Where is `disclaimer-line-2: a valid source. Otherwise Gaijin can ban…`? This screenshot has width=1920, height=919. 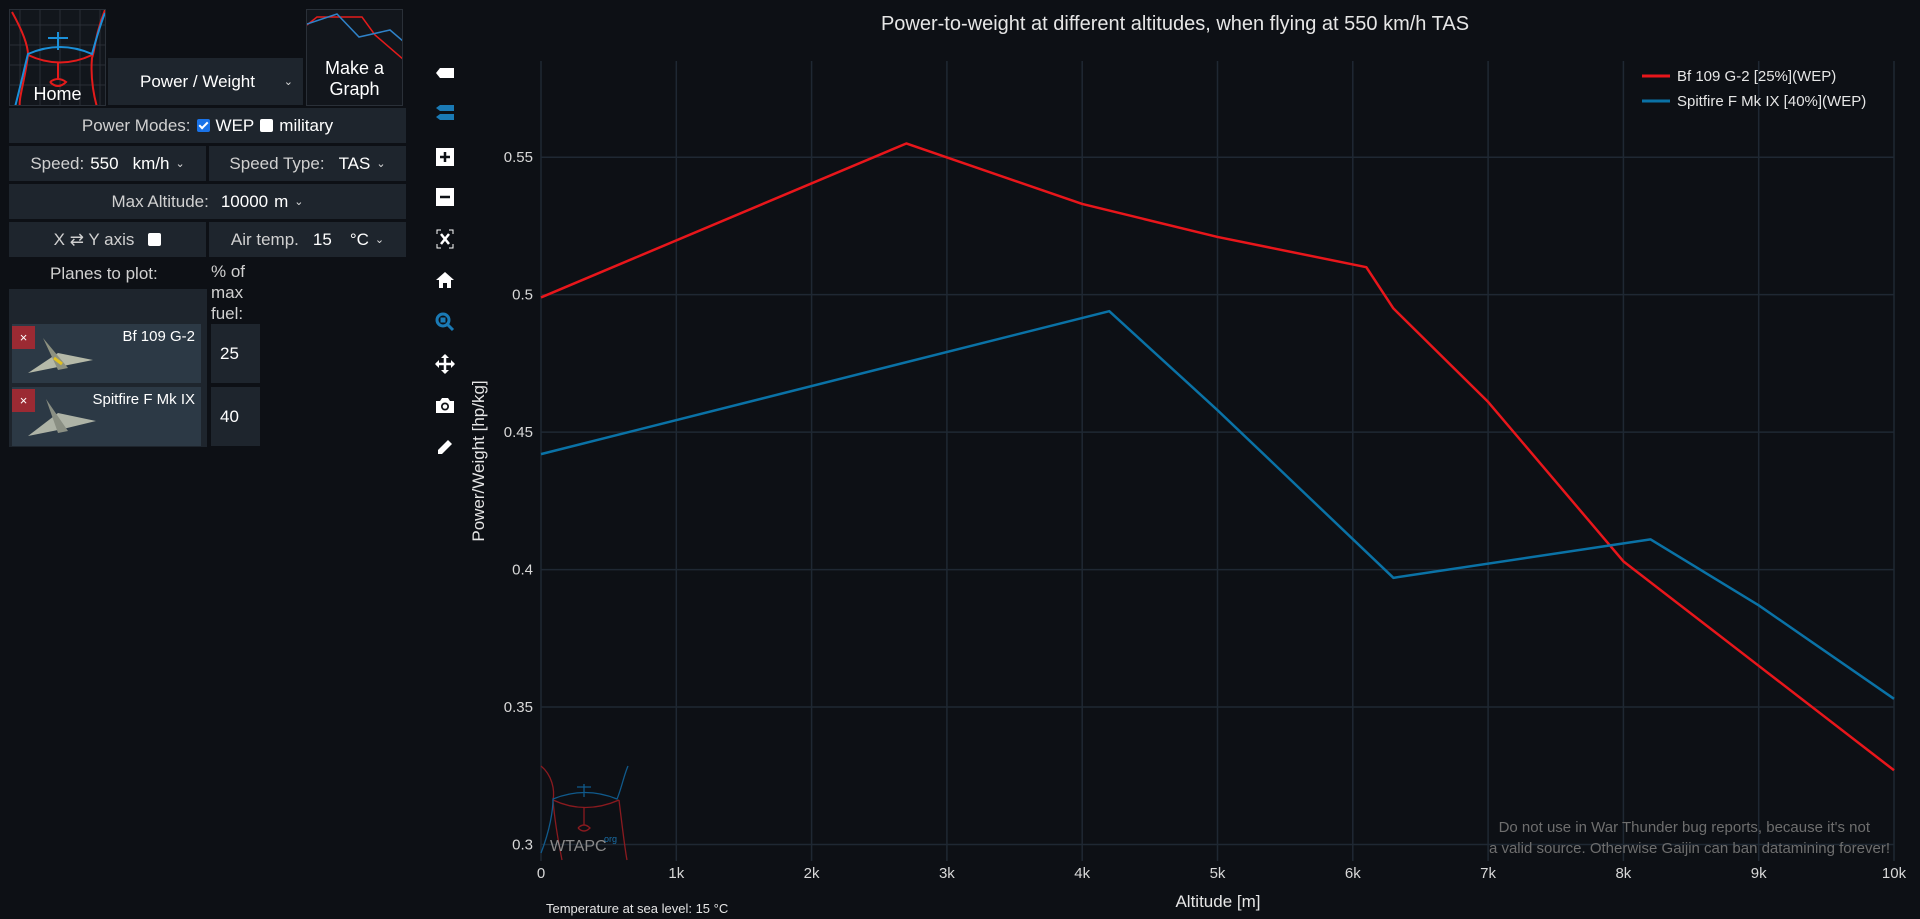
disclaimer-line-2: a valid source. Otherwise Gaijin can ban… is located at coordinates (1689, 848).